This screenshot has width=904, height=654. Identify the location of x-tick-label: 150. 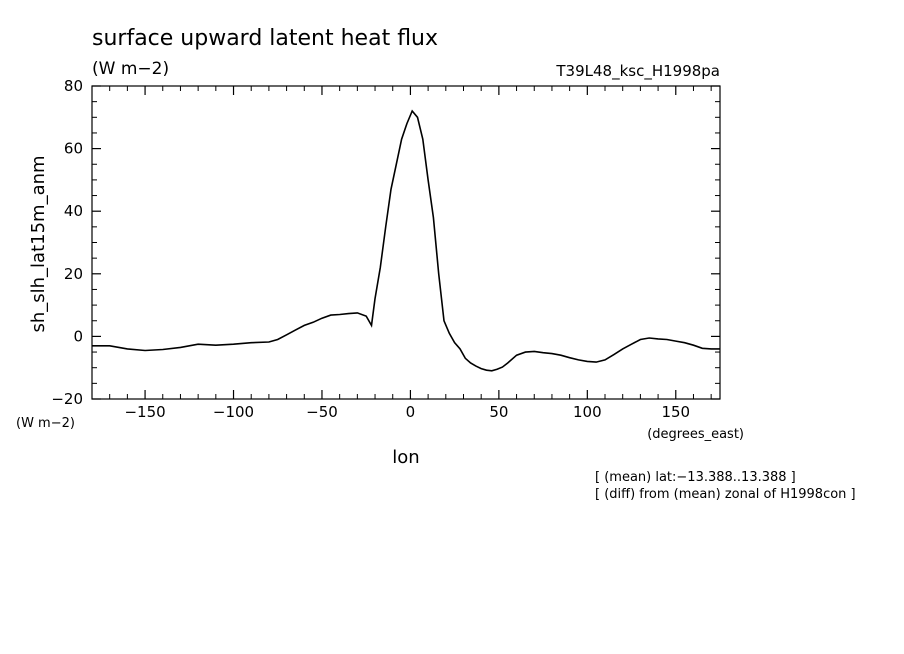
(675, 412).